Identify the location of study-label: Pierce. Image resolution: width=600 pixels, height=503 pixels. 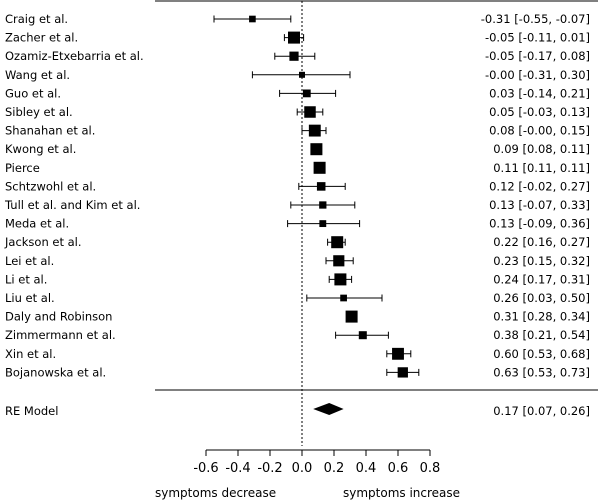
(22, 168).